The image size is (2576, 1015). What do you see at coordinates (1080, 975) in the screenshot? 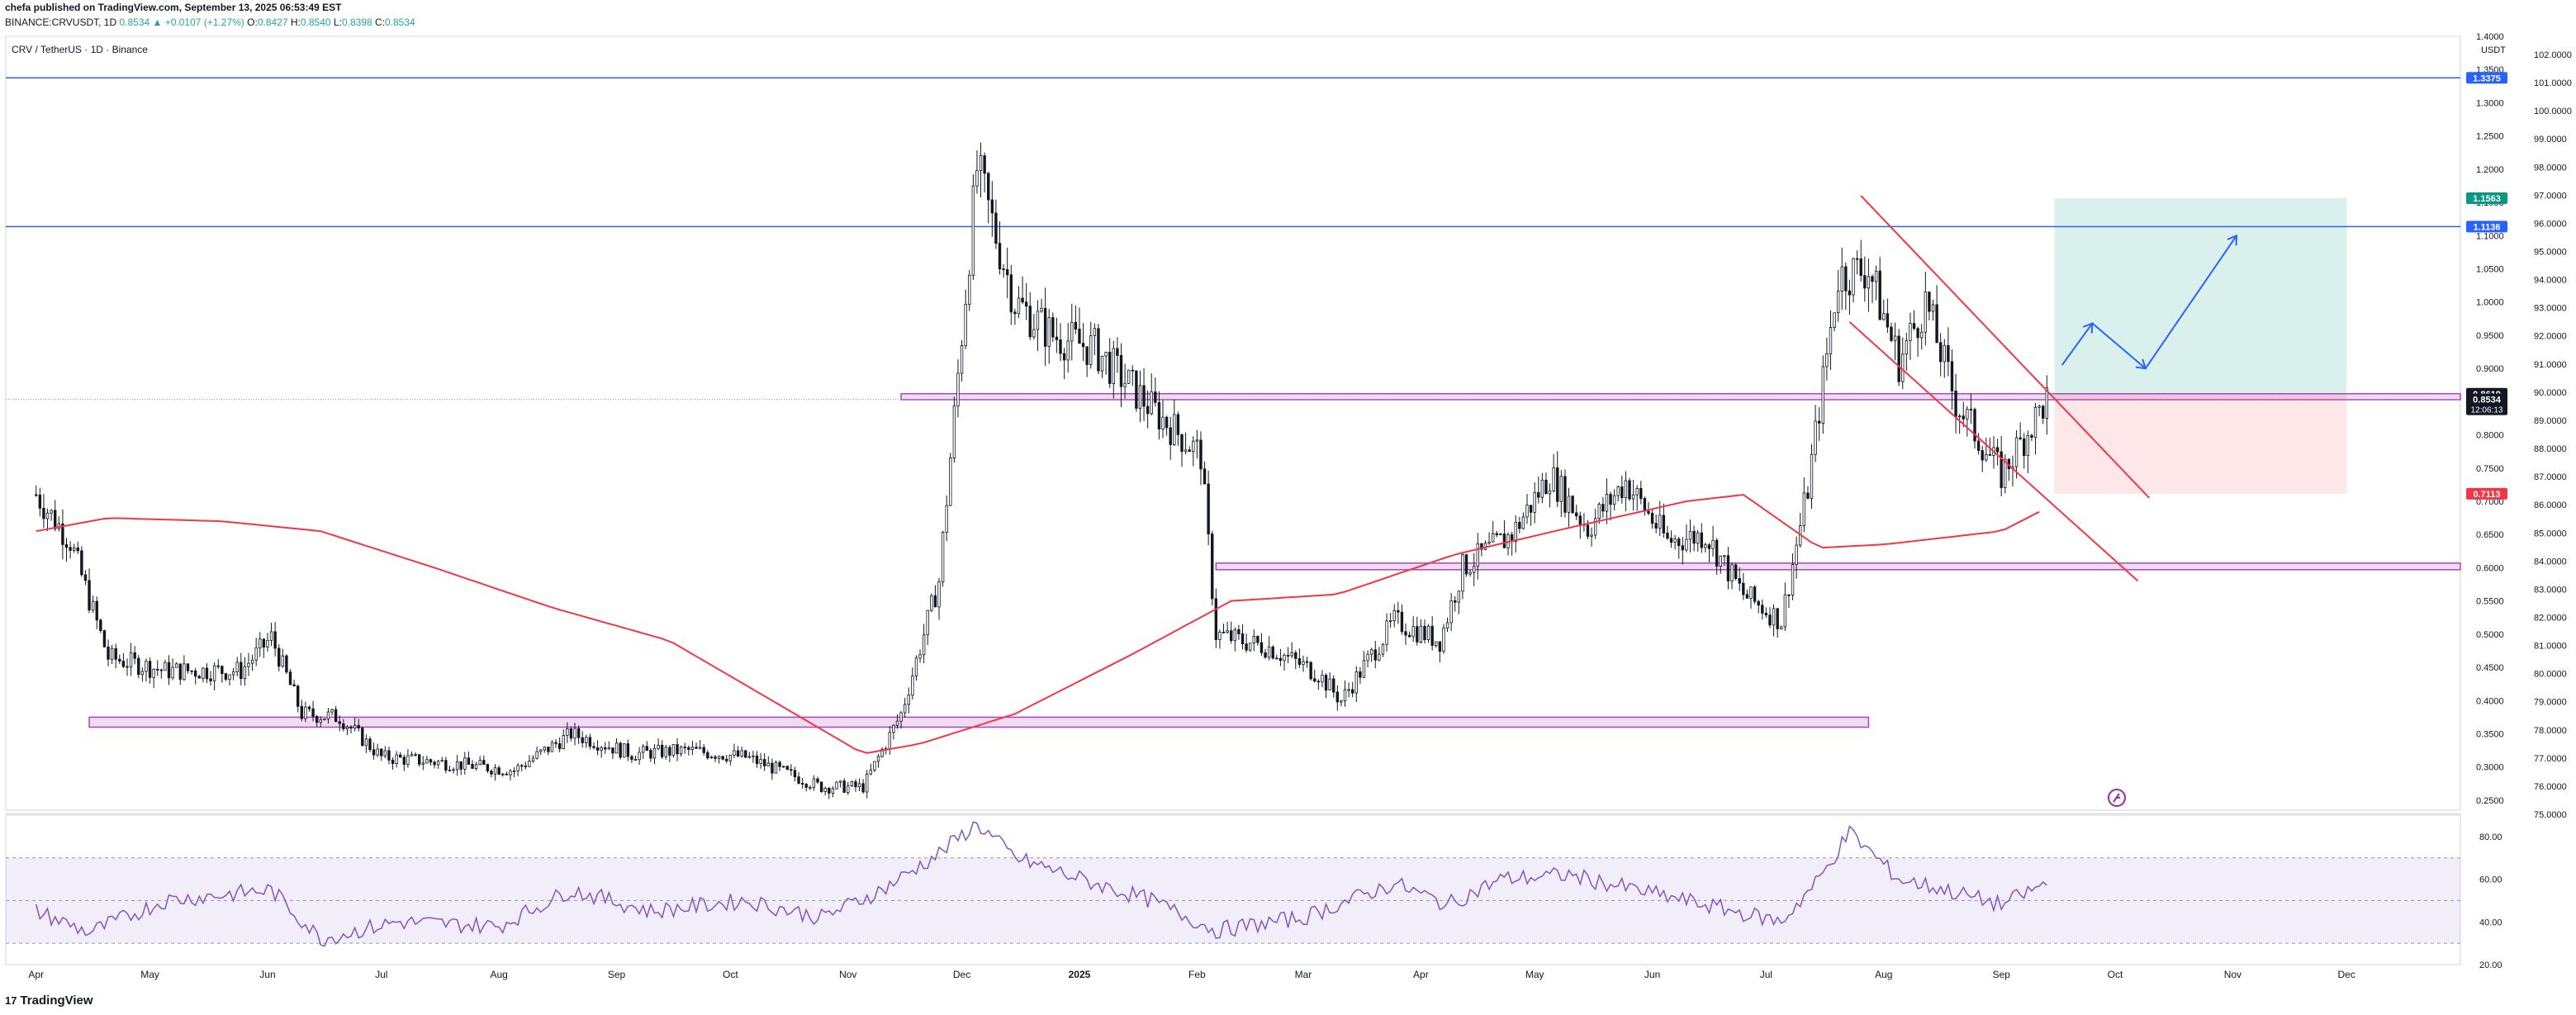
I see `time-tick: 2025` at bounding box center [1080, 975].